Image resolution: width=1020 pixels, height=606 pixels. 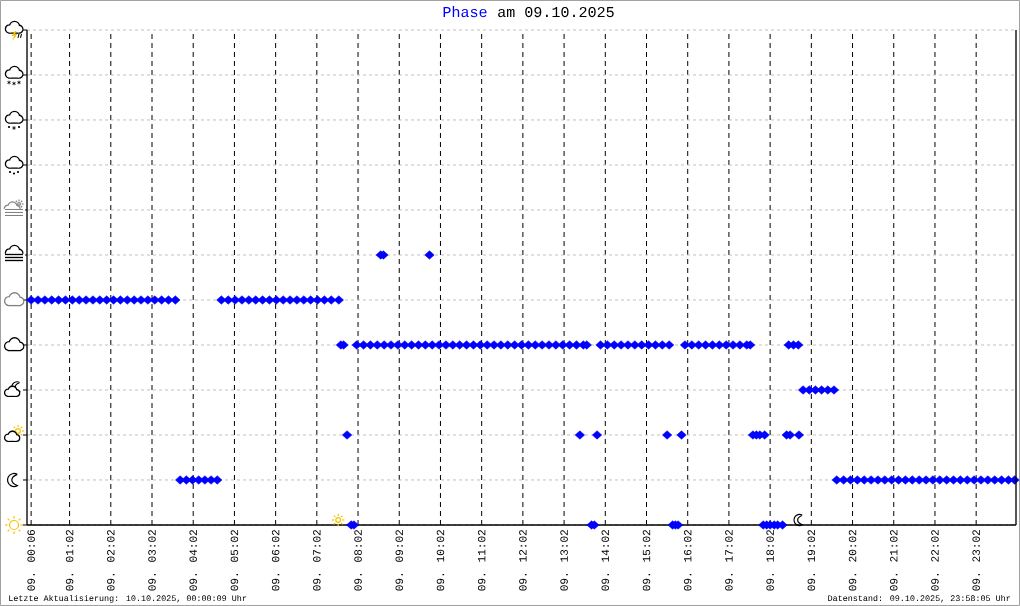 What do you see at coordinates (399, 560) in the screenshot?
I see `x-tick-label: 09. 09:02` at bounding box center [399, 560].